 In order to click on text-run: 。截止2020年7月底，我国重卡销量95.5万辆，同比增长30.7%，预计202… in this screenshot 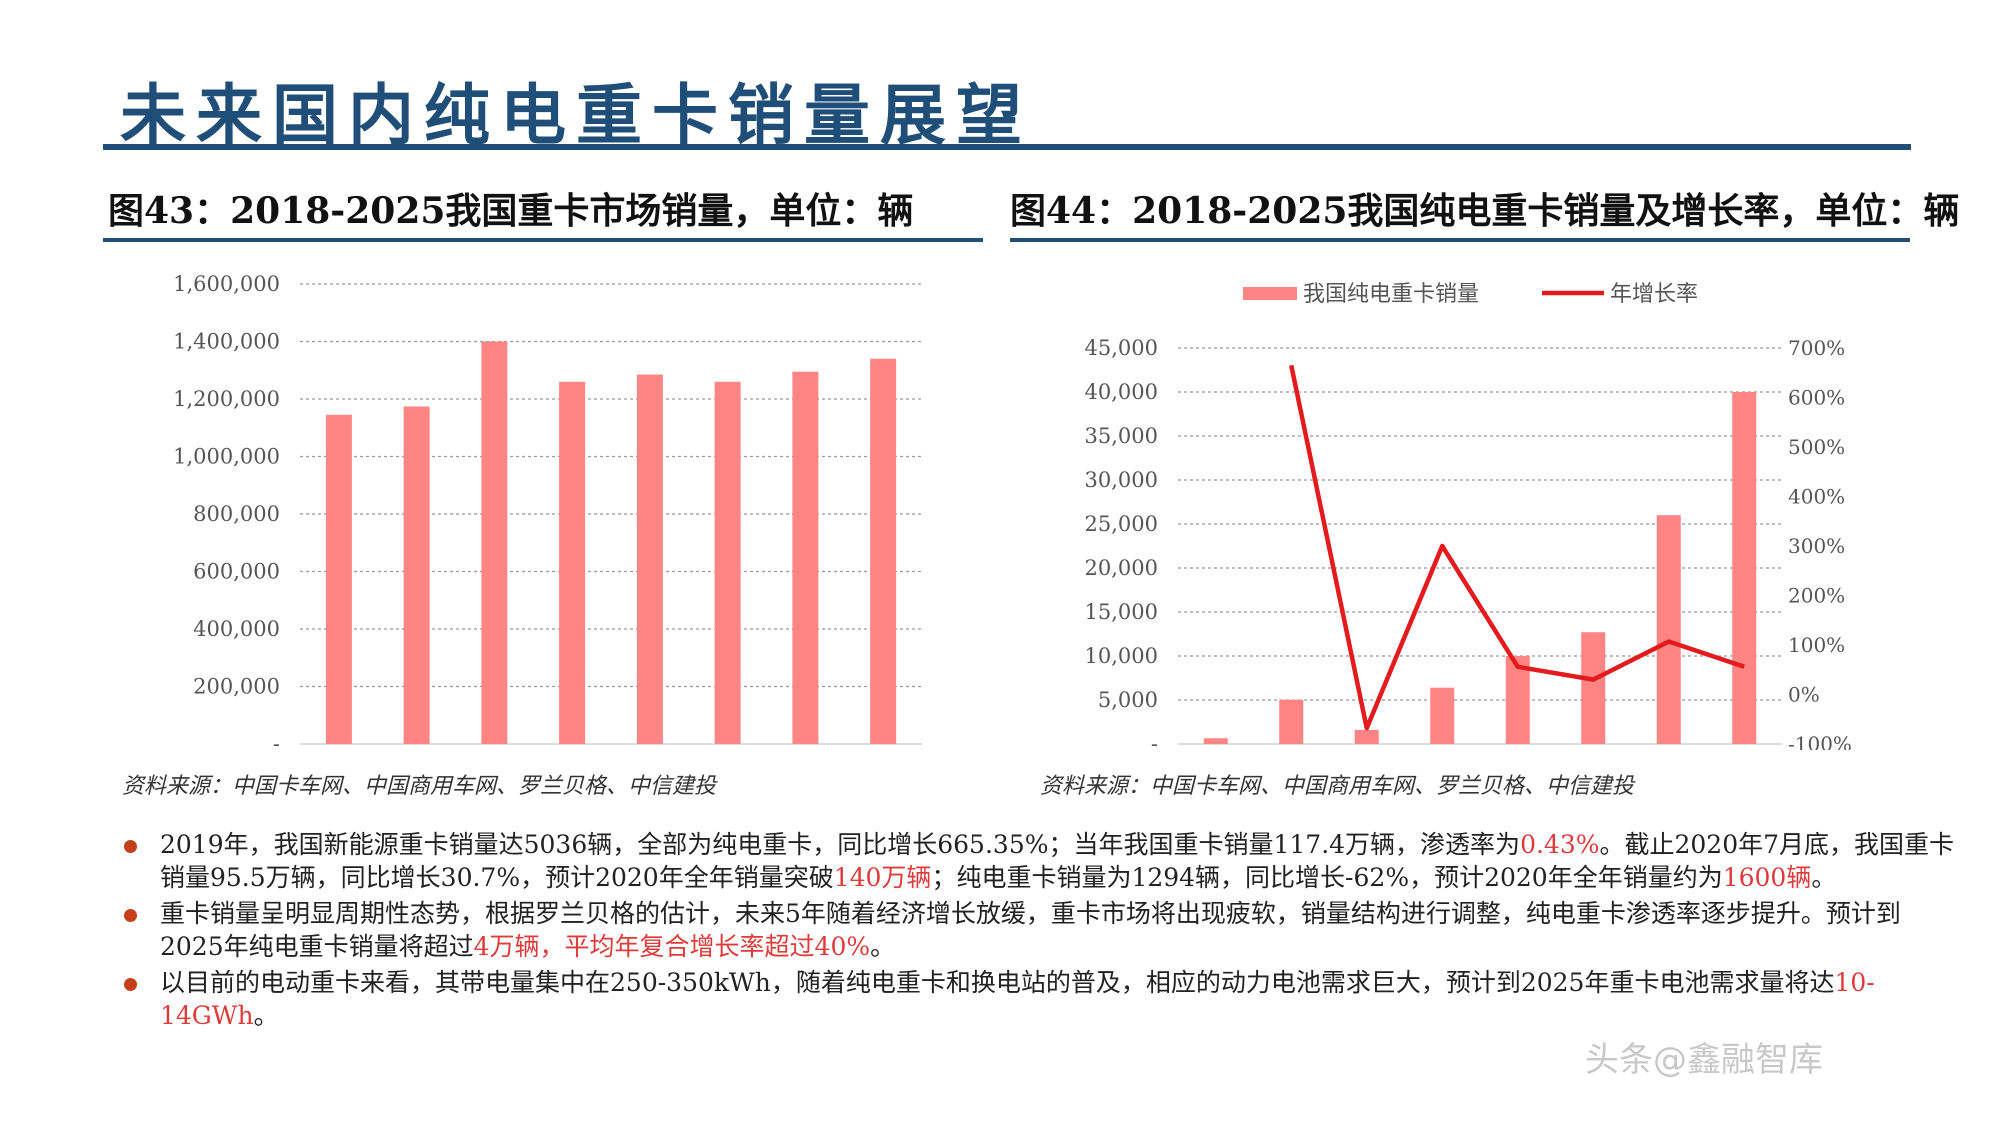, I will do `click(1057, 861)`.